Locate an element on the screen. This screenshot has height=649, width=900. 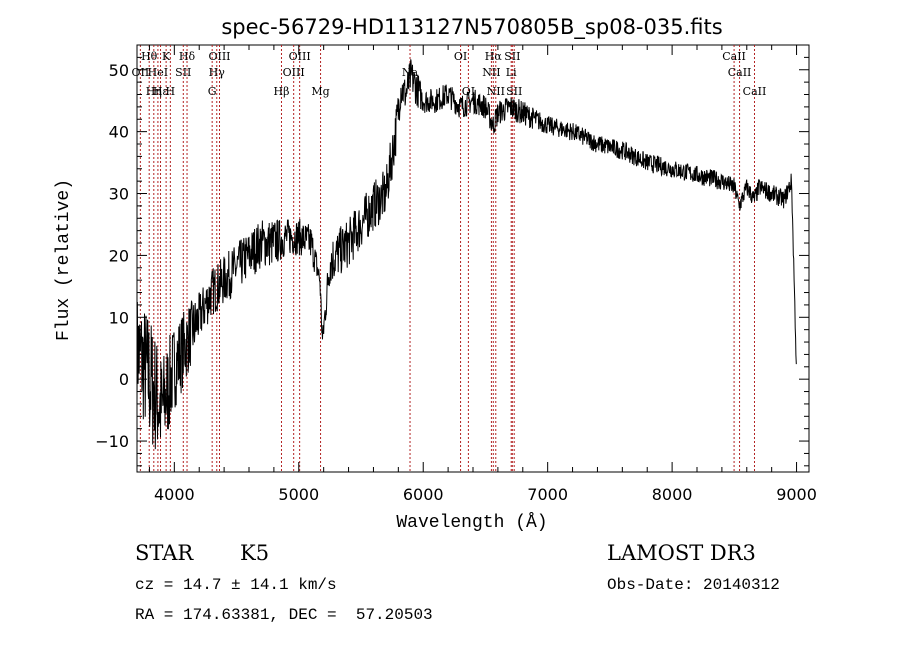
redshift-cz: cz = 14.7 ± 14.1 km/s is located at coordinates (236, 585).